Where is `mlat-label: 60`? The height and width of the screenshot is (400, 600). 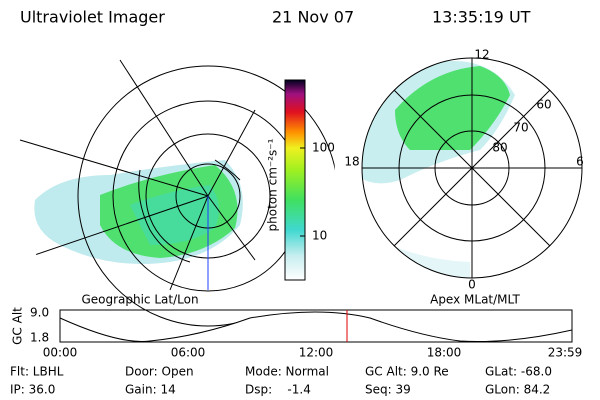 mlat-label: 60 is located at coordinates (543, 105).